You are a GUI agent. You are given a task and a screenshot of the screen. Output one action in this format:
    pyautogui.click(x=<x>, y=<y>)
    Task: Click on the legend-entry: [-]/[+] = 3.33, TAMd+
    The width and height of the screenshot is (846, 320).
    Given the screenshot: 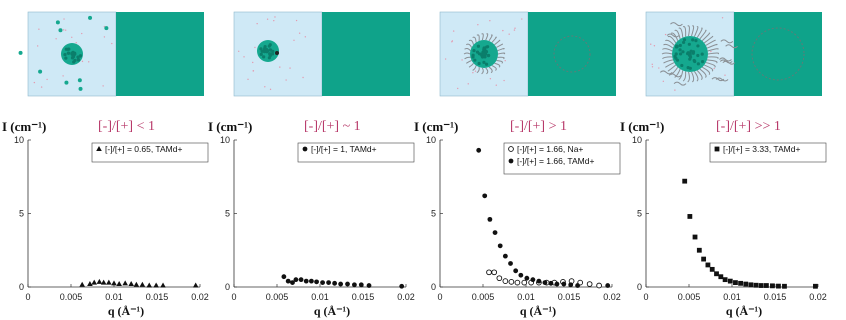 What is the action you would take?
    pyautogui.click(x=761, y=149)
    